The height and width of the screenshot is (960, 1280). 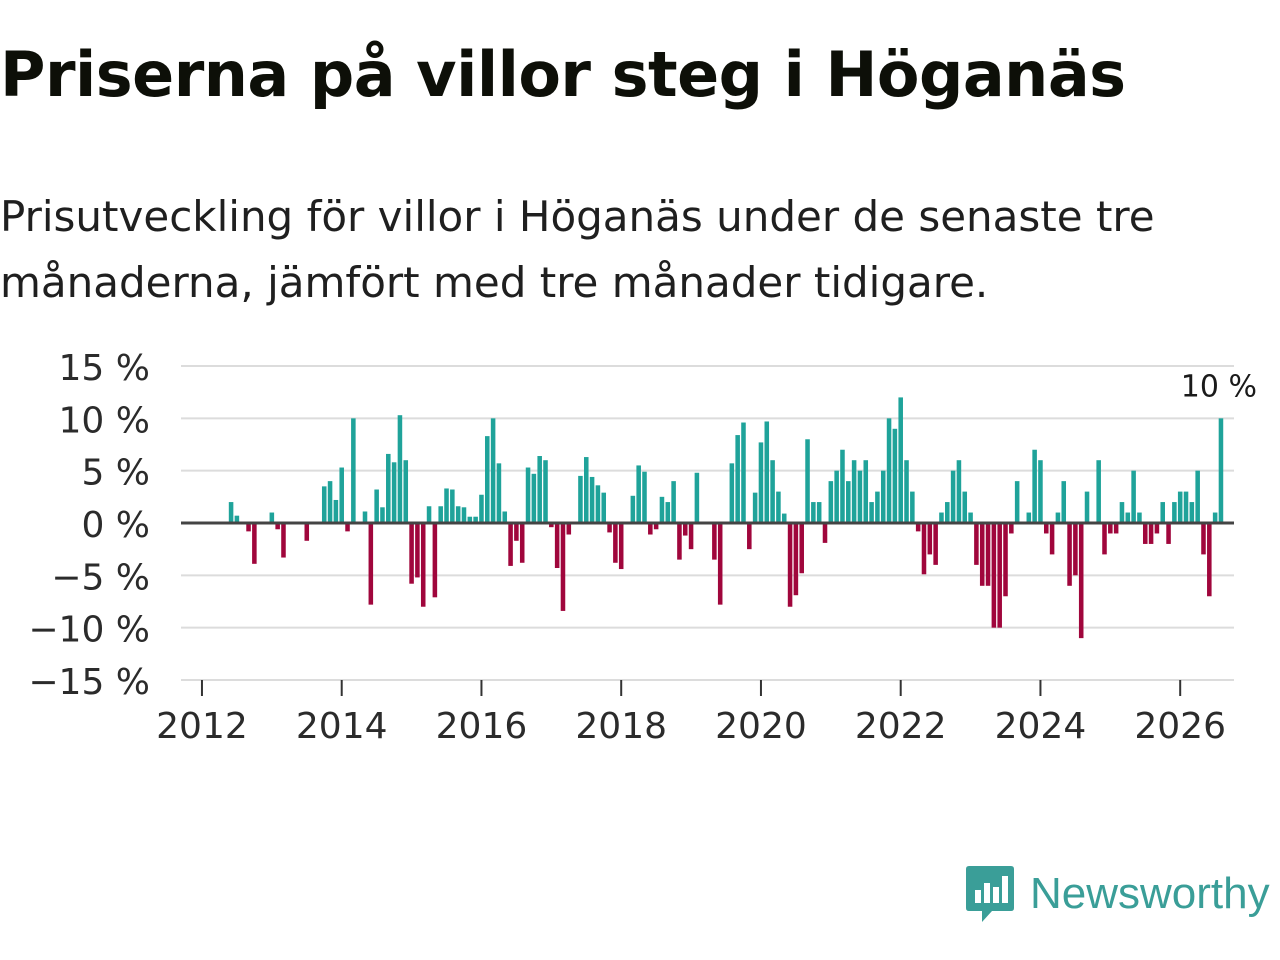 What do you see at coordinates (761, 726) in the screenshot?
I see `x-tick-label: 2020` at bounding box center [761, 726].